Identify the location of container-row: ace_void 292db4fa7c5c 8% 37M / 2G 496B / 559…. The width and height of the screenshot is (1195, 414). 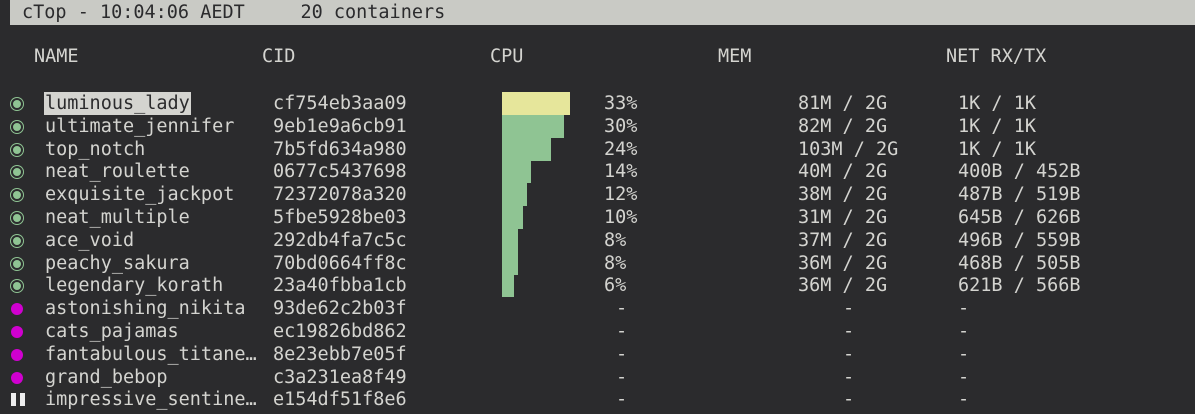
(597, 240).